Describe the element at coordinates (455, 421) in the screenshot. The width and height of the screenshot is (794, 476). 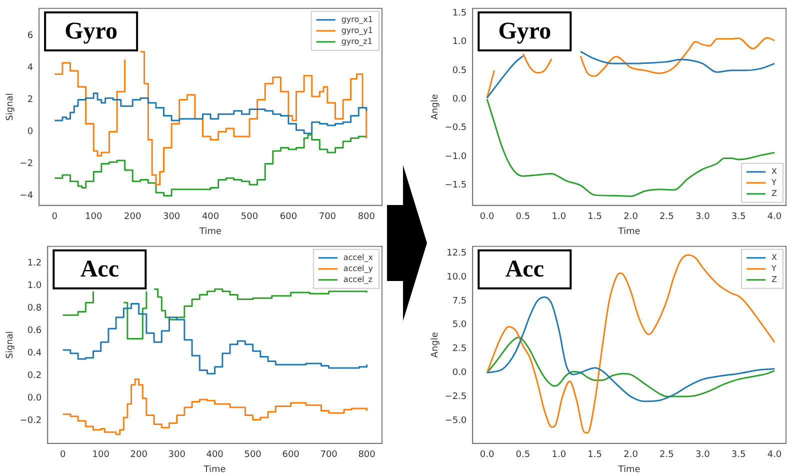
I see `y-tick-label: −5.0` at that location.